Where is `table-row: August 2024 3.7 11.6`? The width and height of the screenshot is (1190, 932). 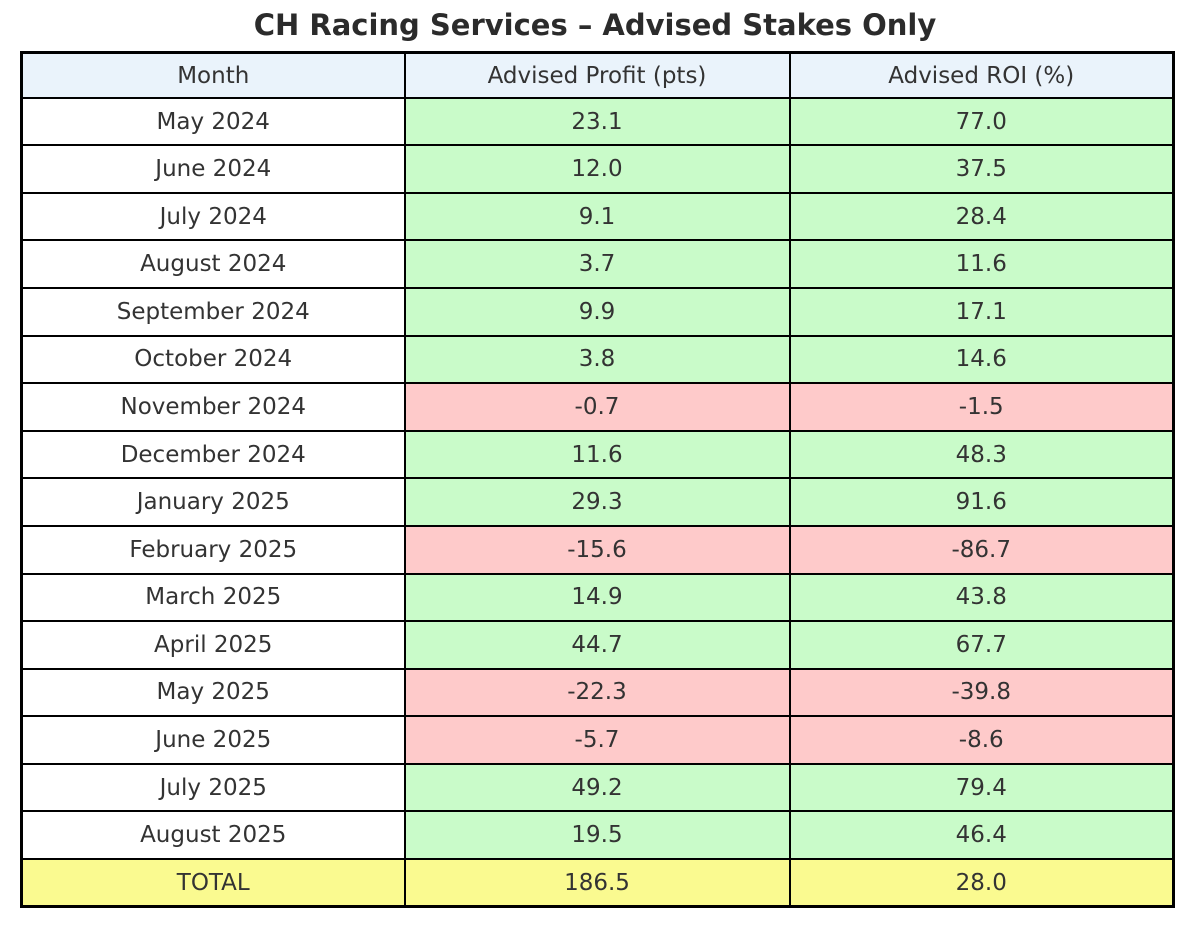
table-row: August 2024 3.7 11.6 is located at coordinates (597, 264).